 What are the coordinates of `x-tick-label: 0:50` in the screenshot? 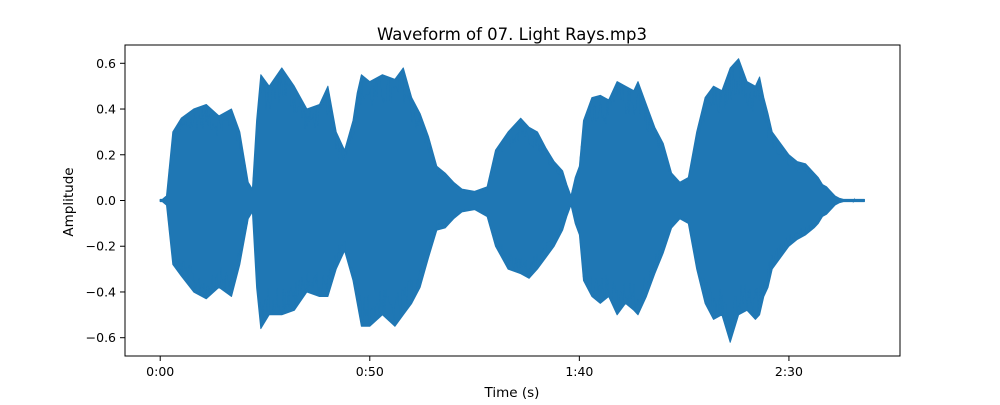 It's located at (370, 371).